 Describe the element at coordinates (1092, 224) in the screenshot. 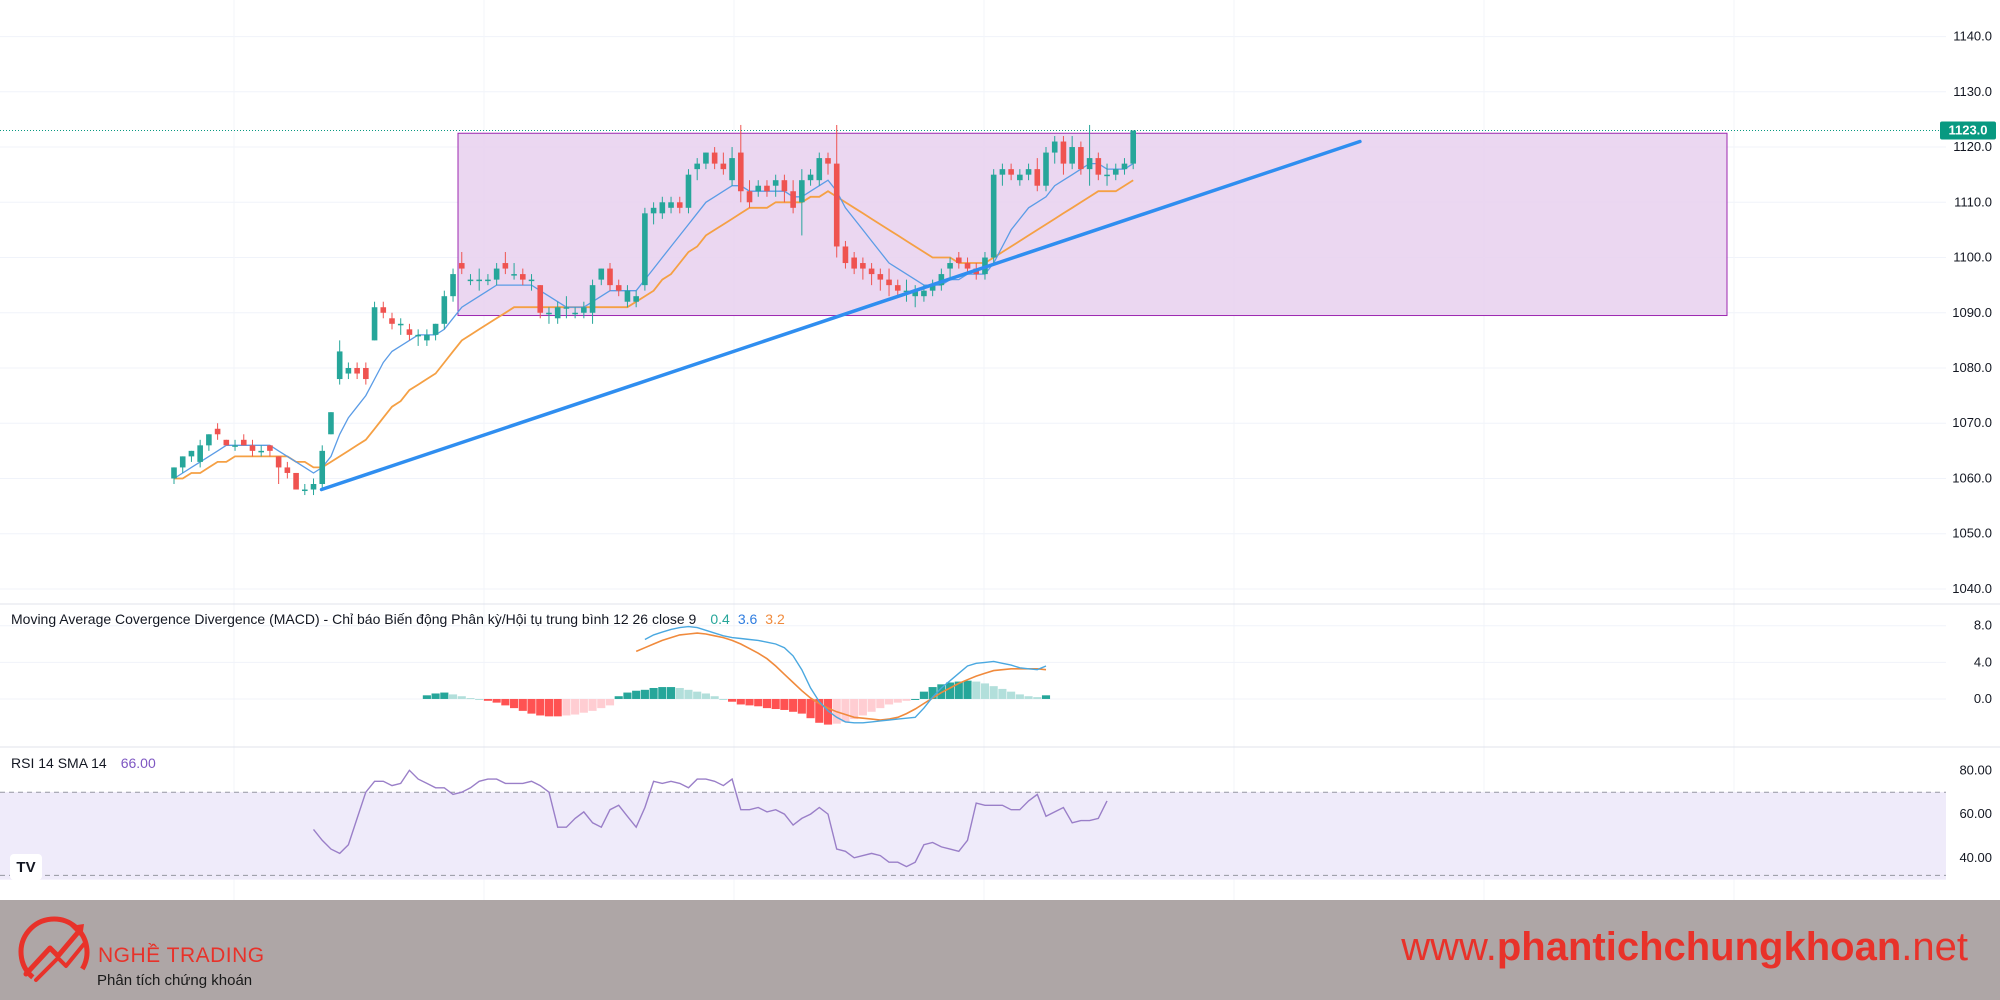

I see `range-box` at that location.